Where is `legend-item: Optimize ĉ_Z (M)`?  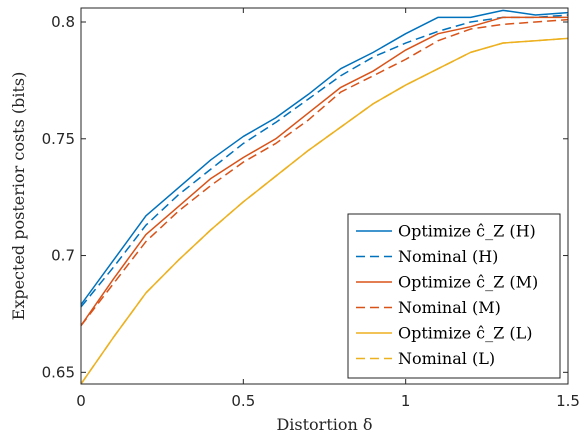 legend-item: Optimize ĉ_Z (M) is located at coordinates (447, 282).